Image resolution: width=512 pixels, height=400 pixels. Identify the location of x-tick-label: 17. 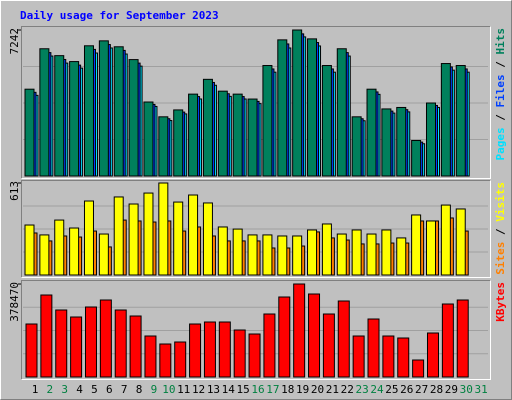
(272, 389).